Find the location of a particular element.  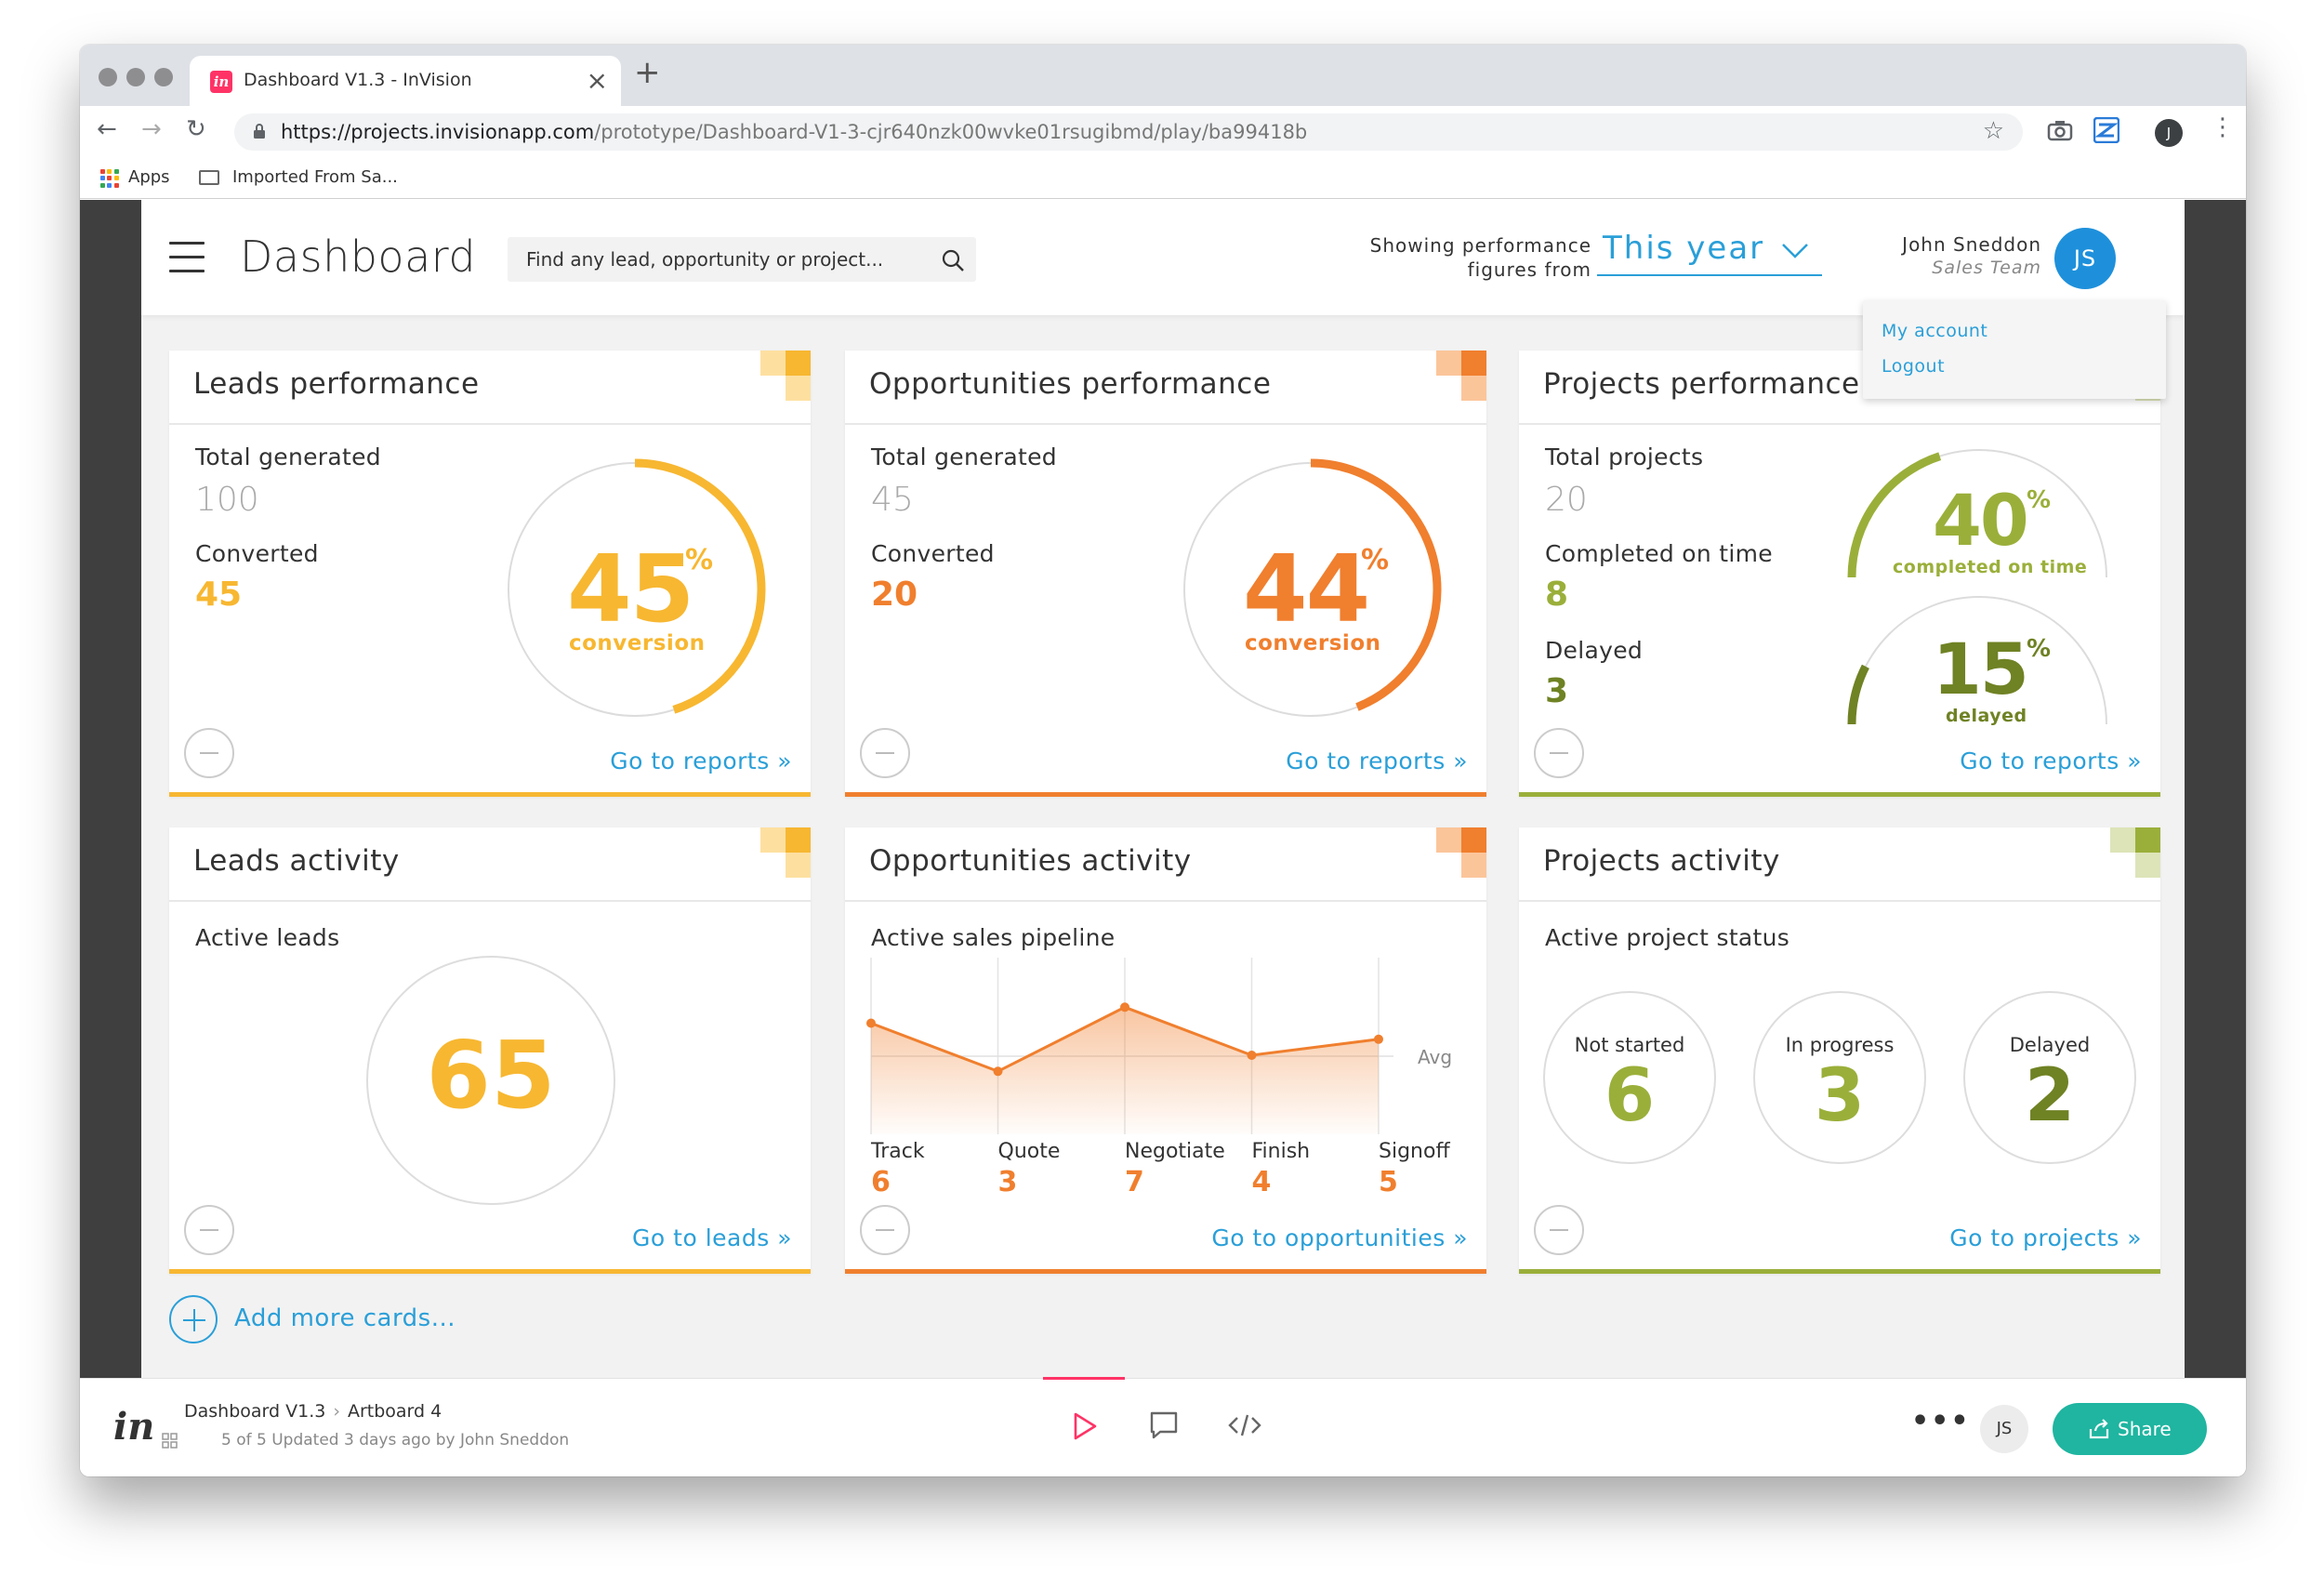

period-value: This year is located at coordinates (1684, 248).